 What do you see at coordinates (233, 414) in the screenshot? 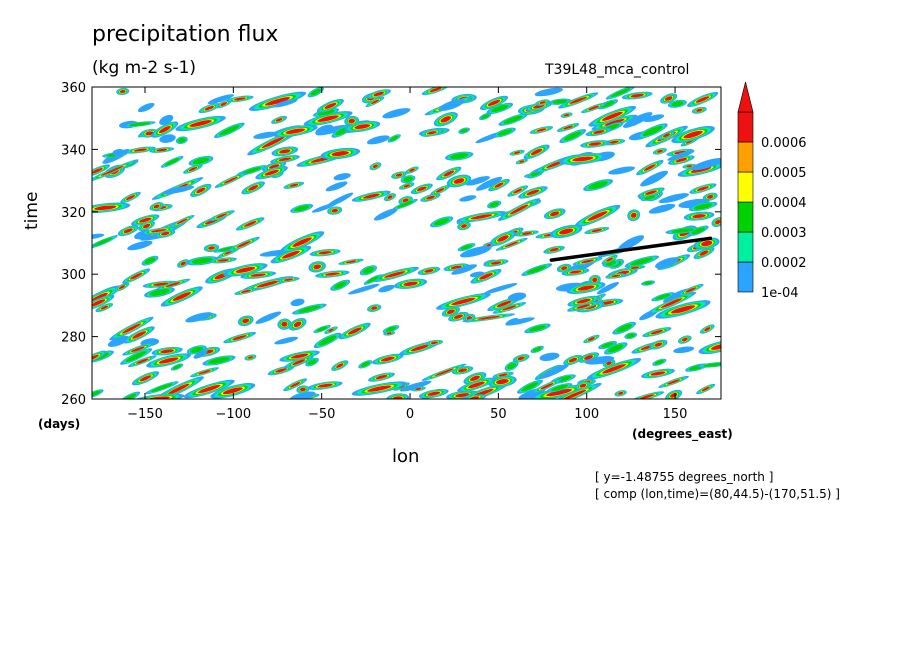
I see `x-tick-label: −100` at bounding box center [233, 414].